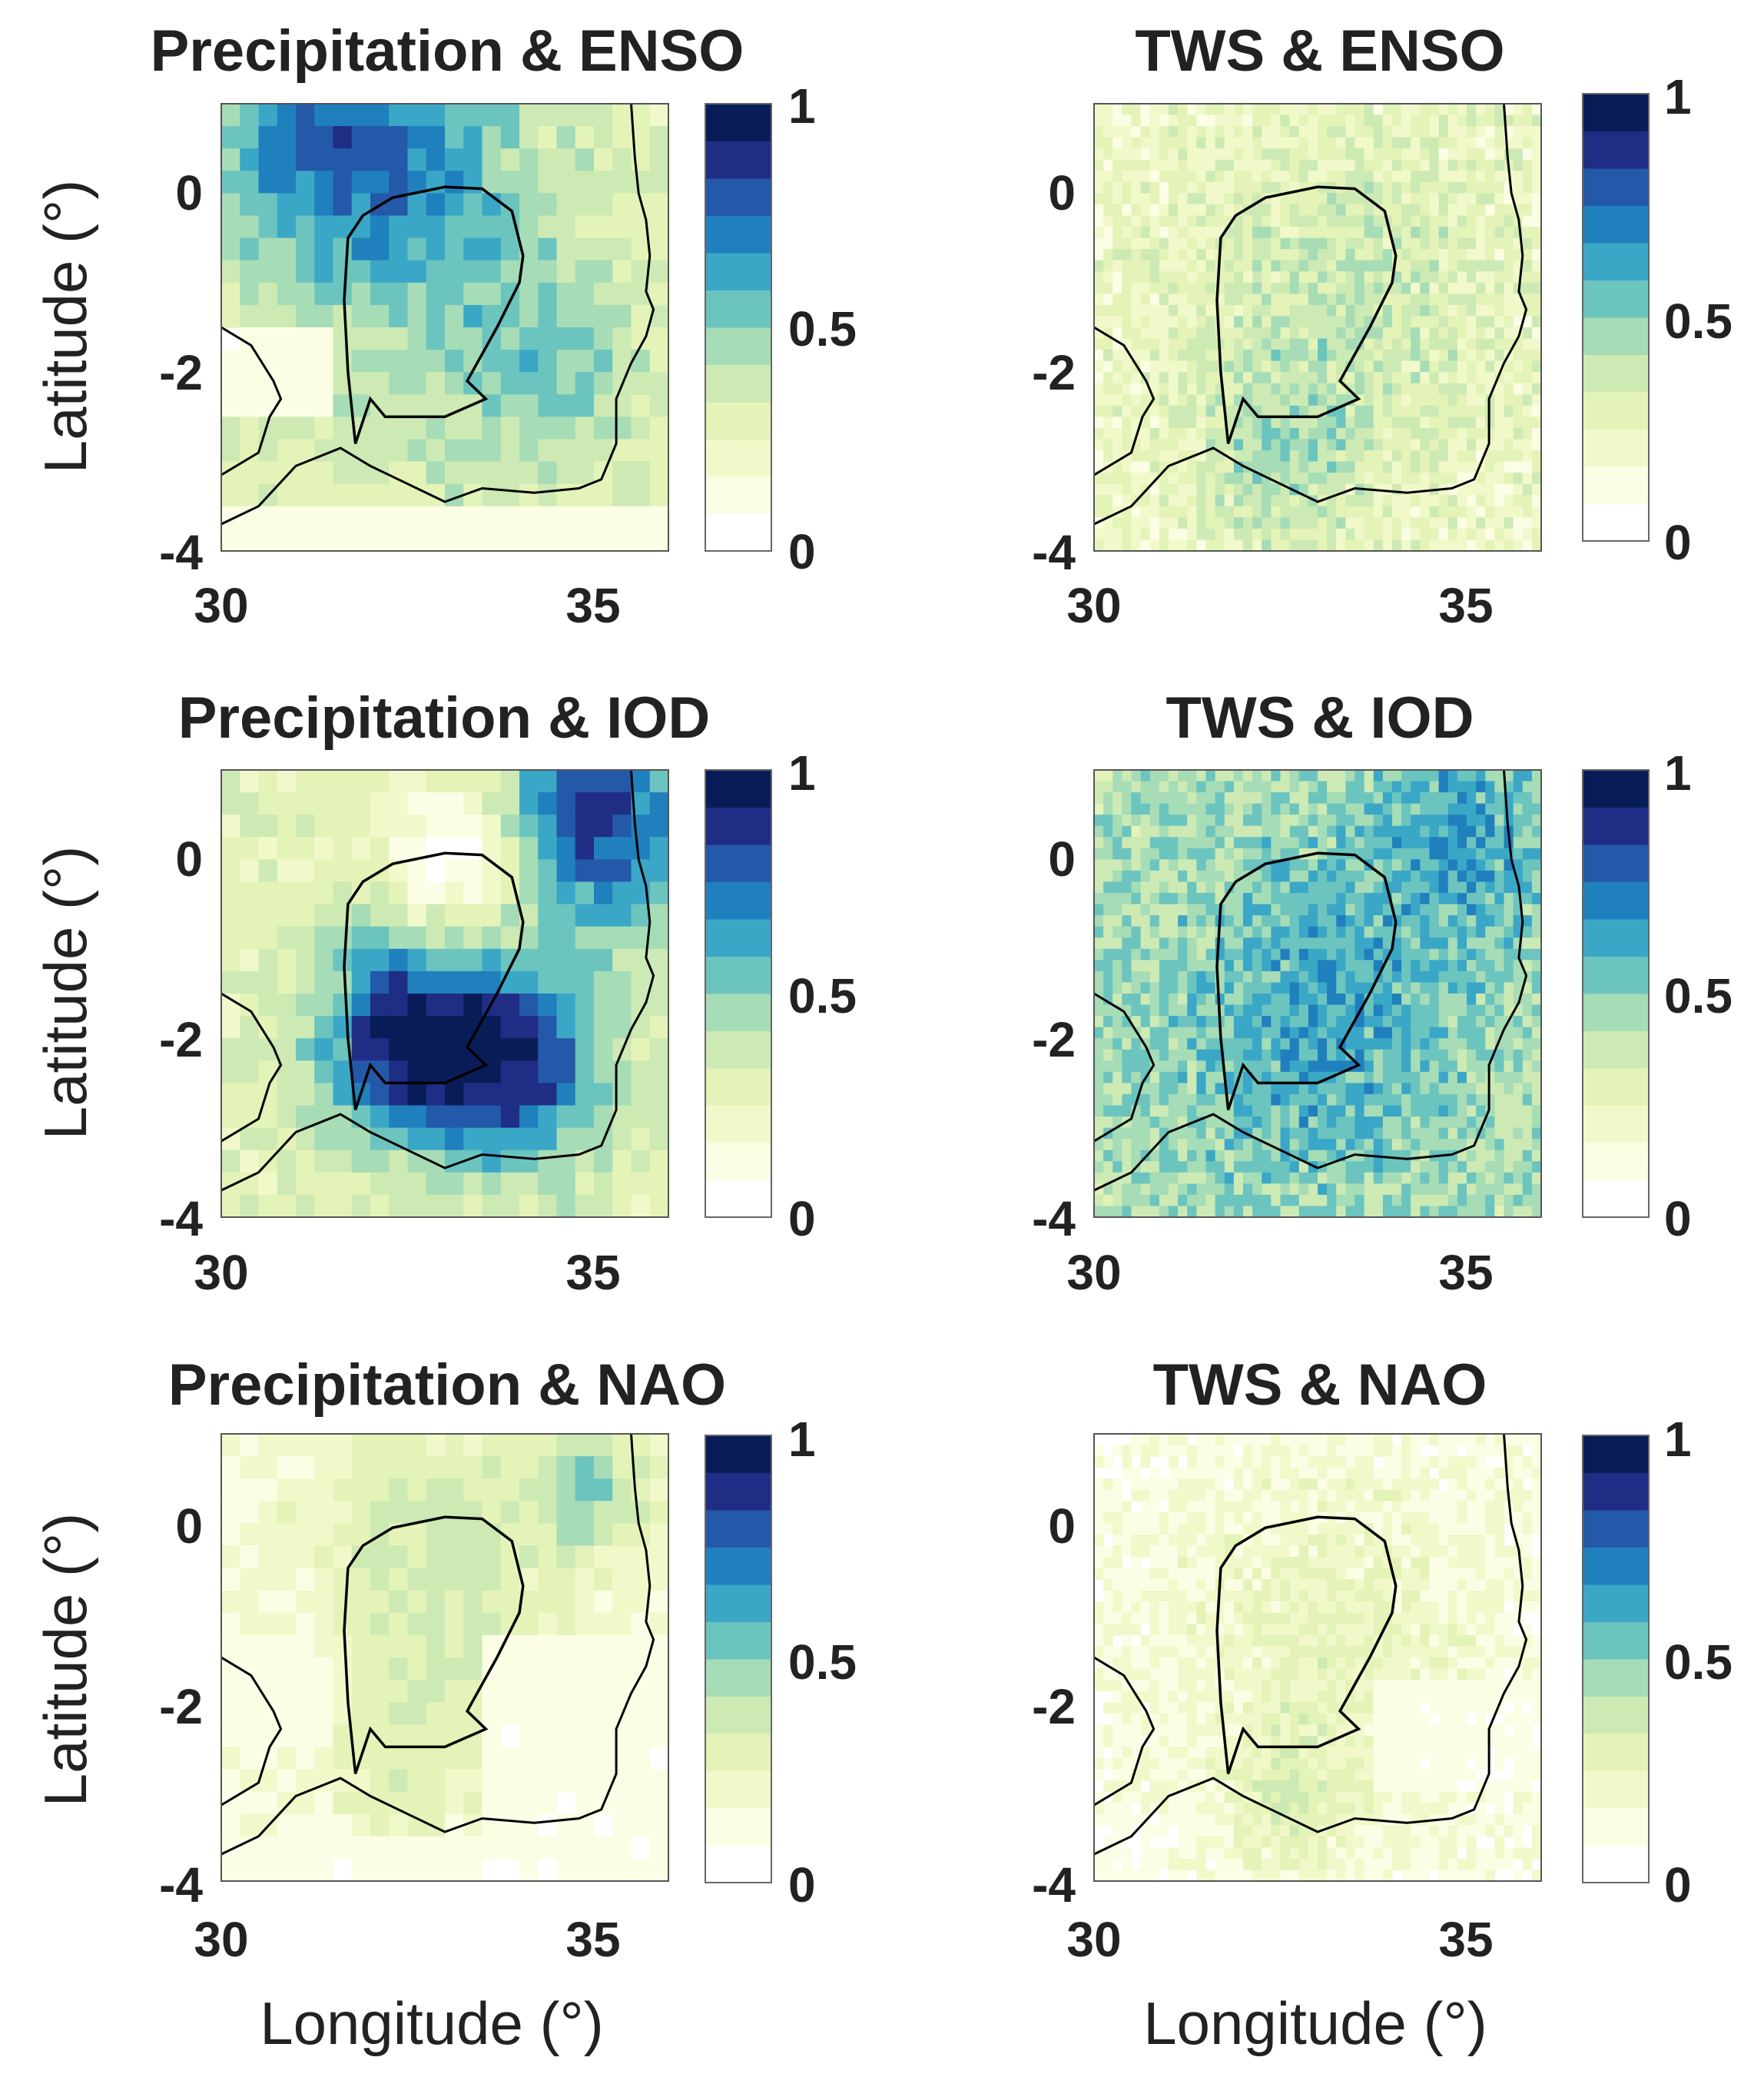  What do you see at coordinates (739, 328) in the screenshot?
I see `colorbar-box` at bounding box center [739, 328].